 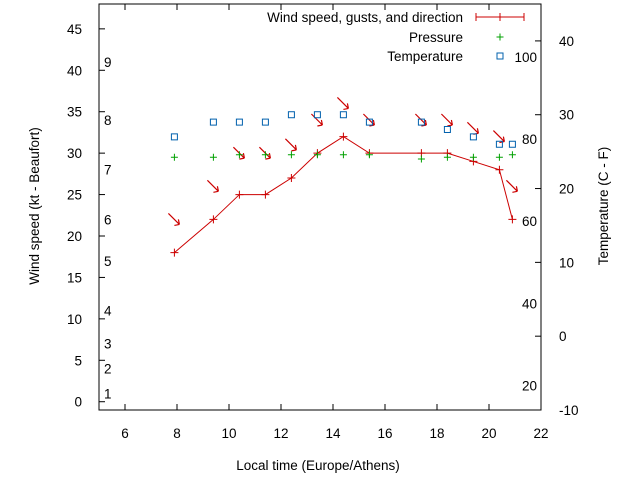 I want to click on y-left-tick-label: 15, so click(x=74, y=277).